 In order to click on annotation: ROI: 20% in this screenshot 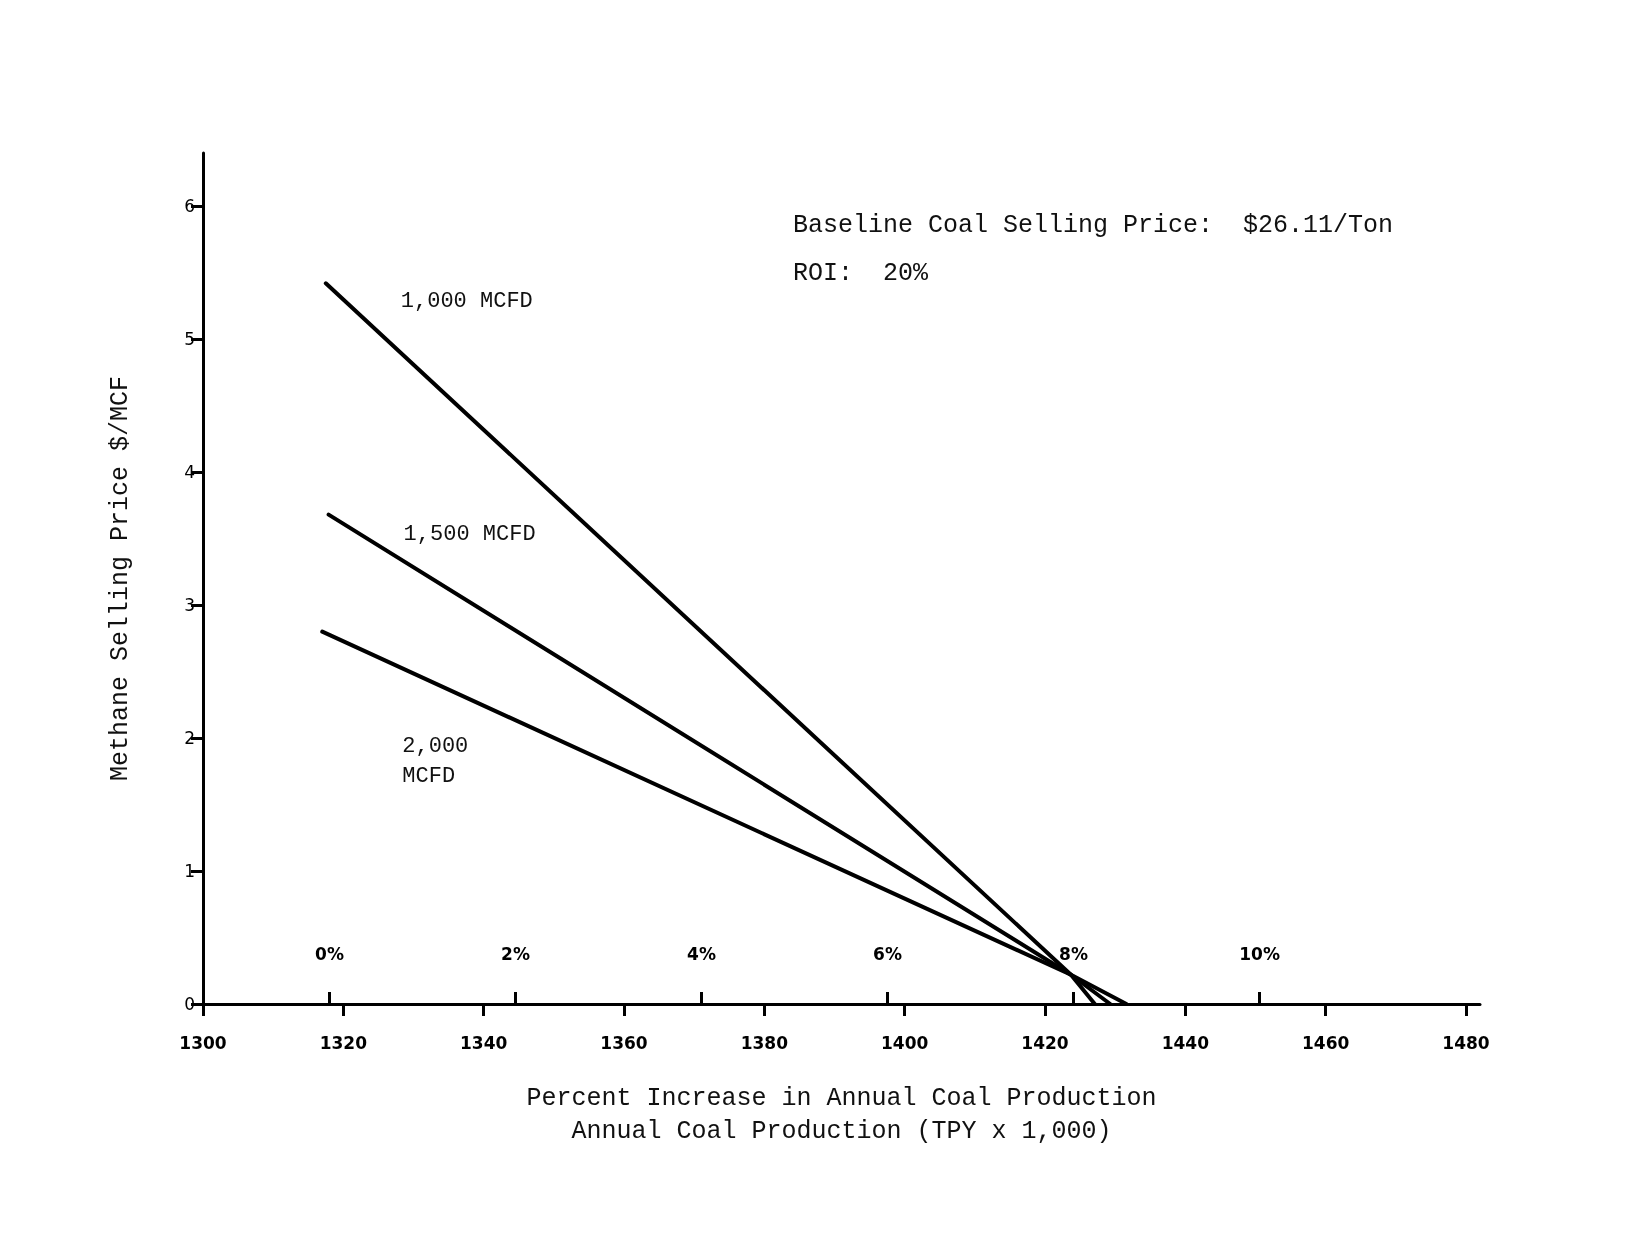, I will do `click(861, 273)`.